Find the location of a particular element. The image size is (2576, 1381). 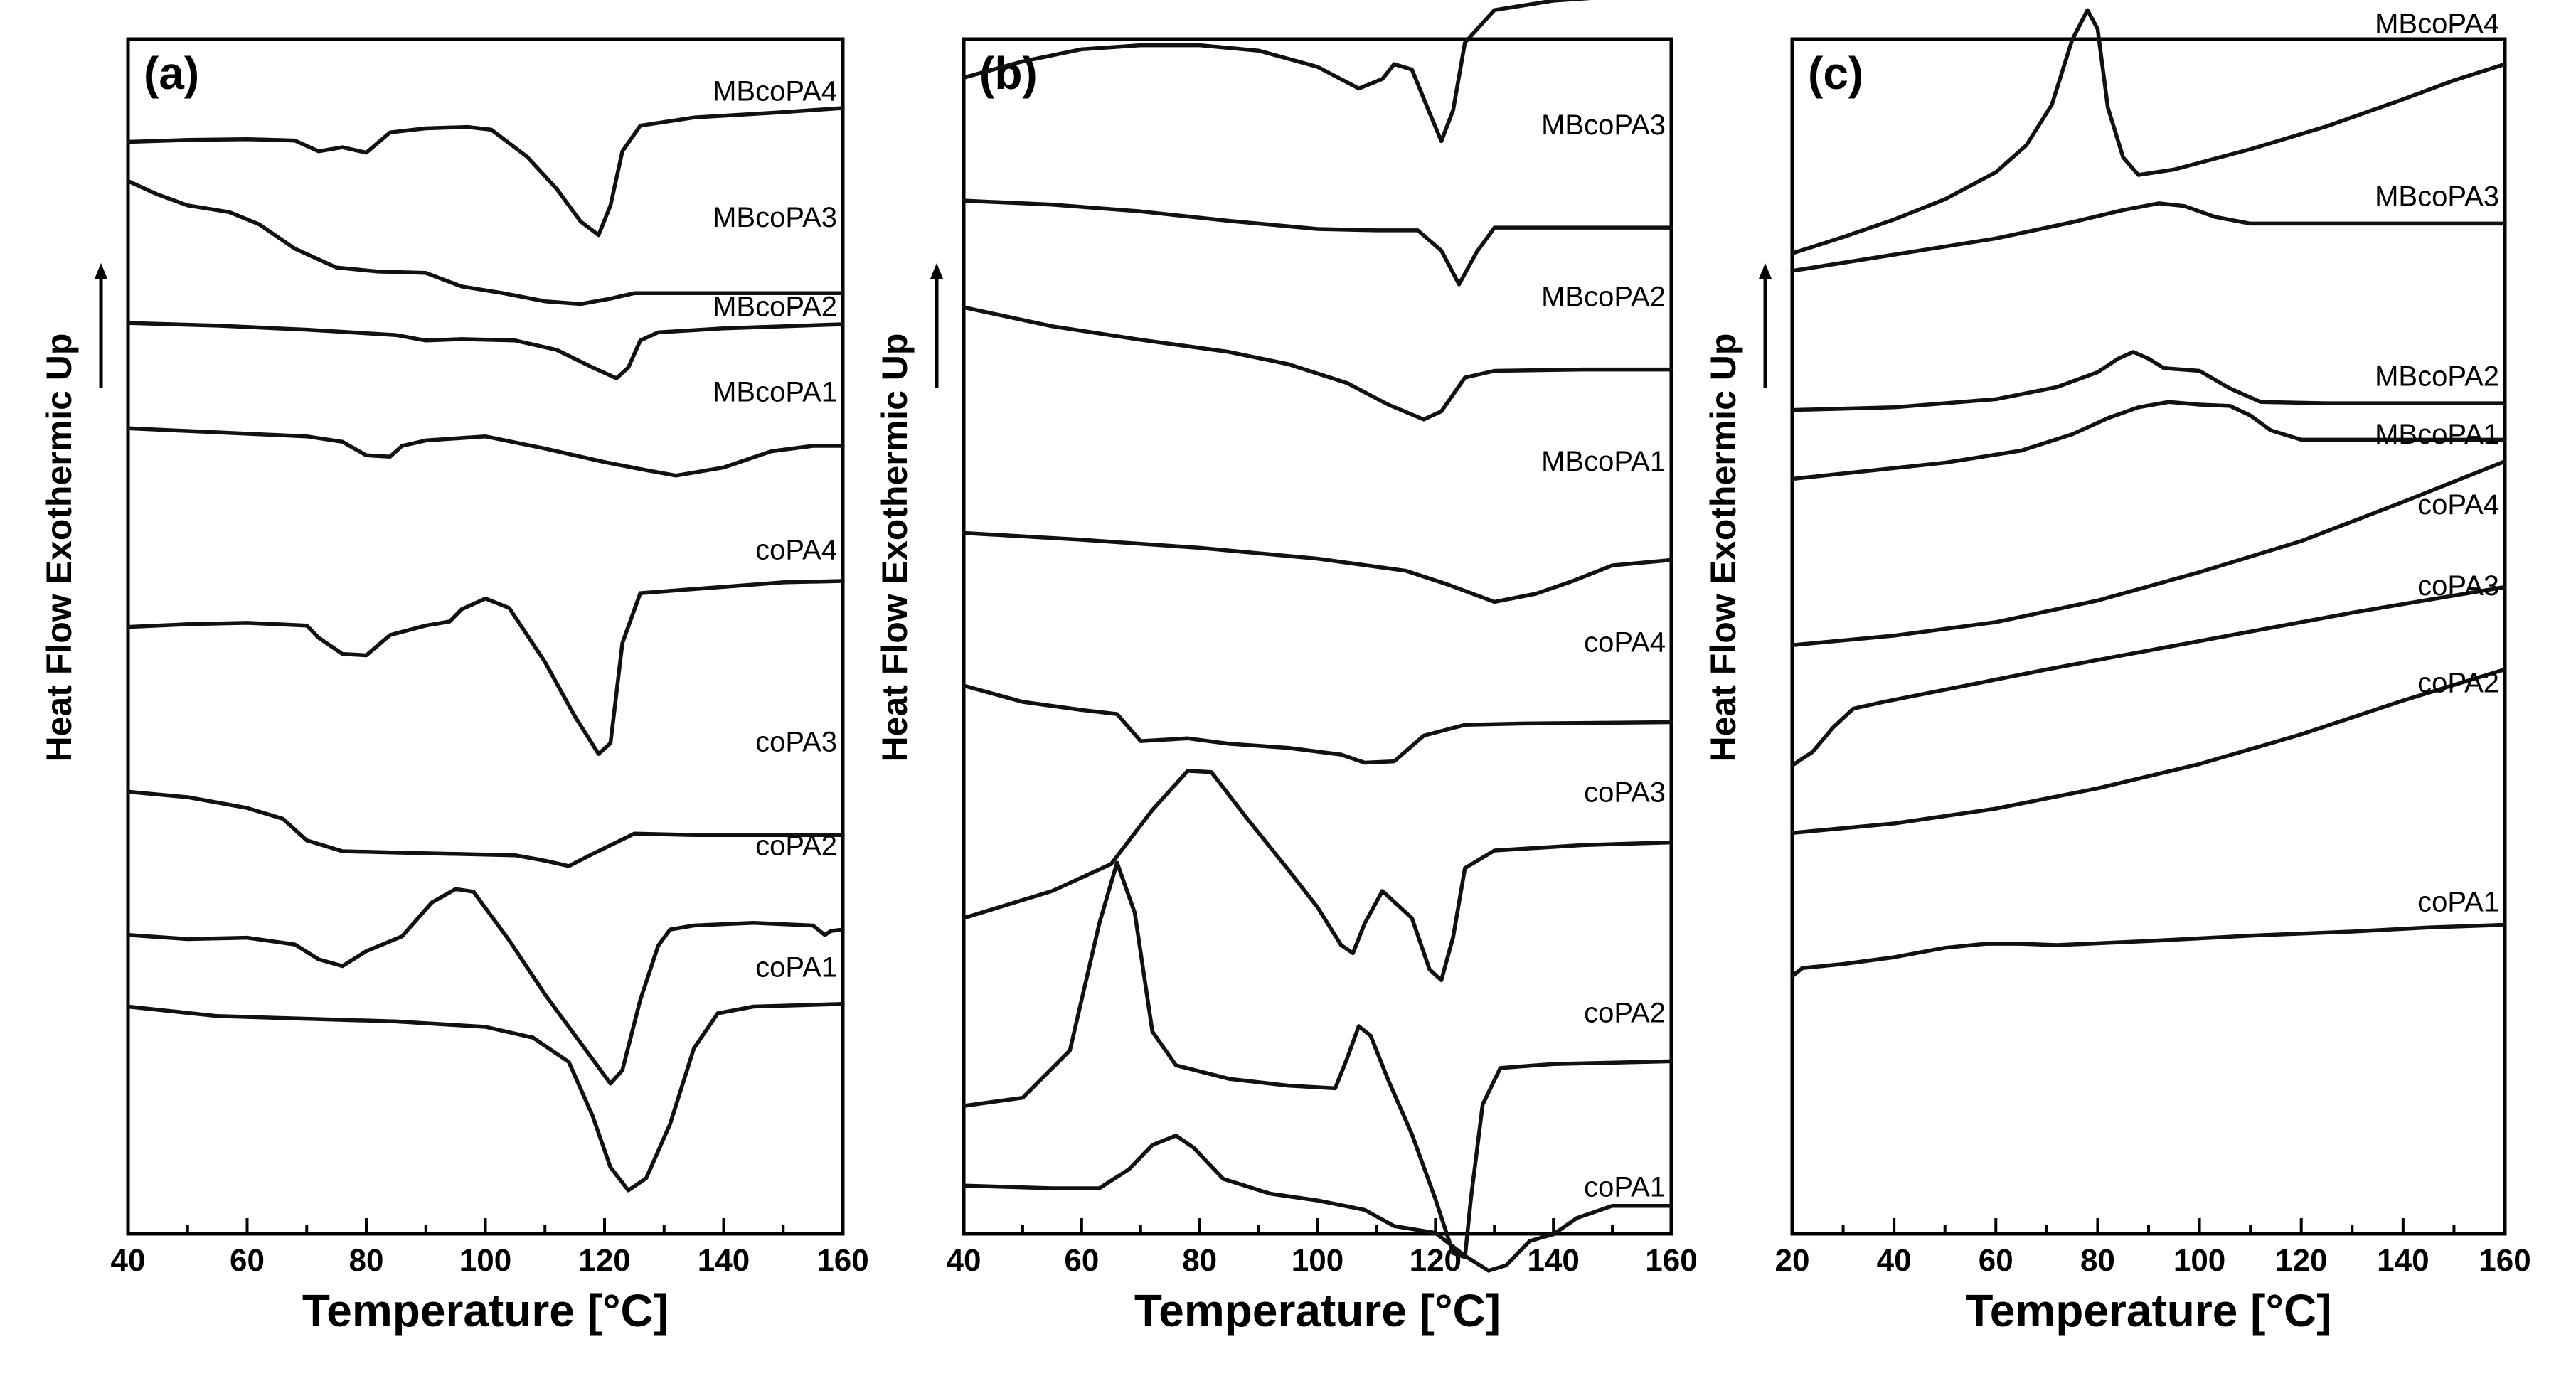

panel-label: (c) is located at coordinates (1835, 74).